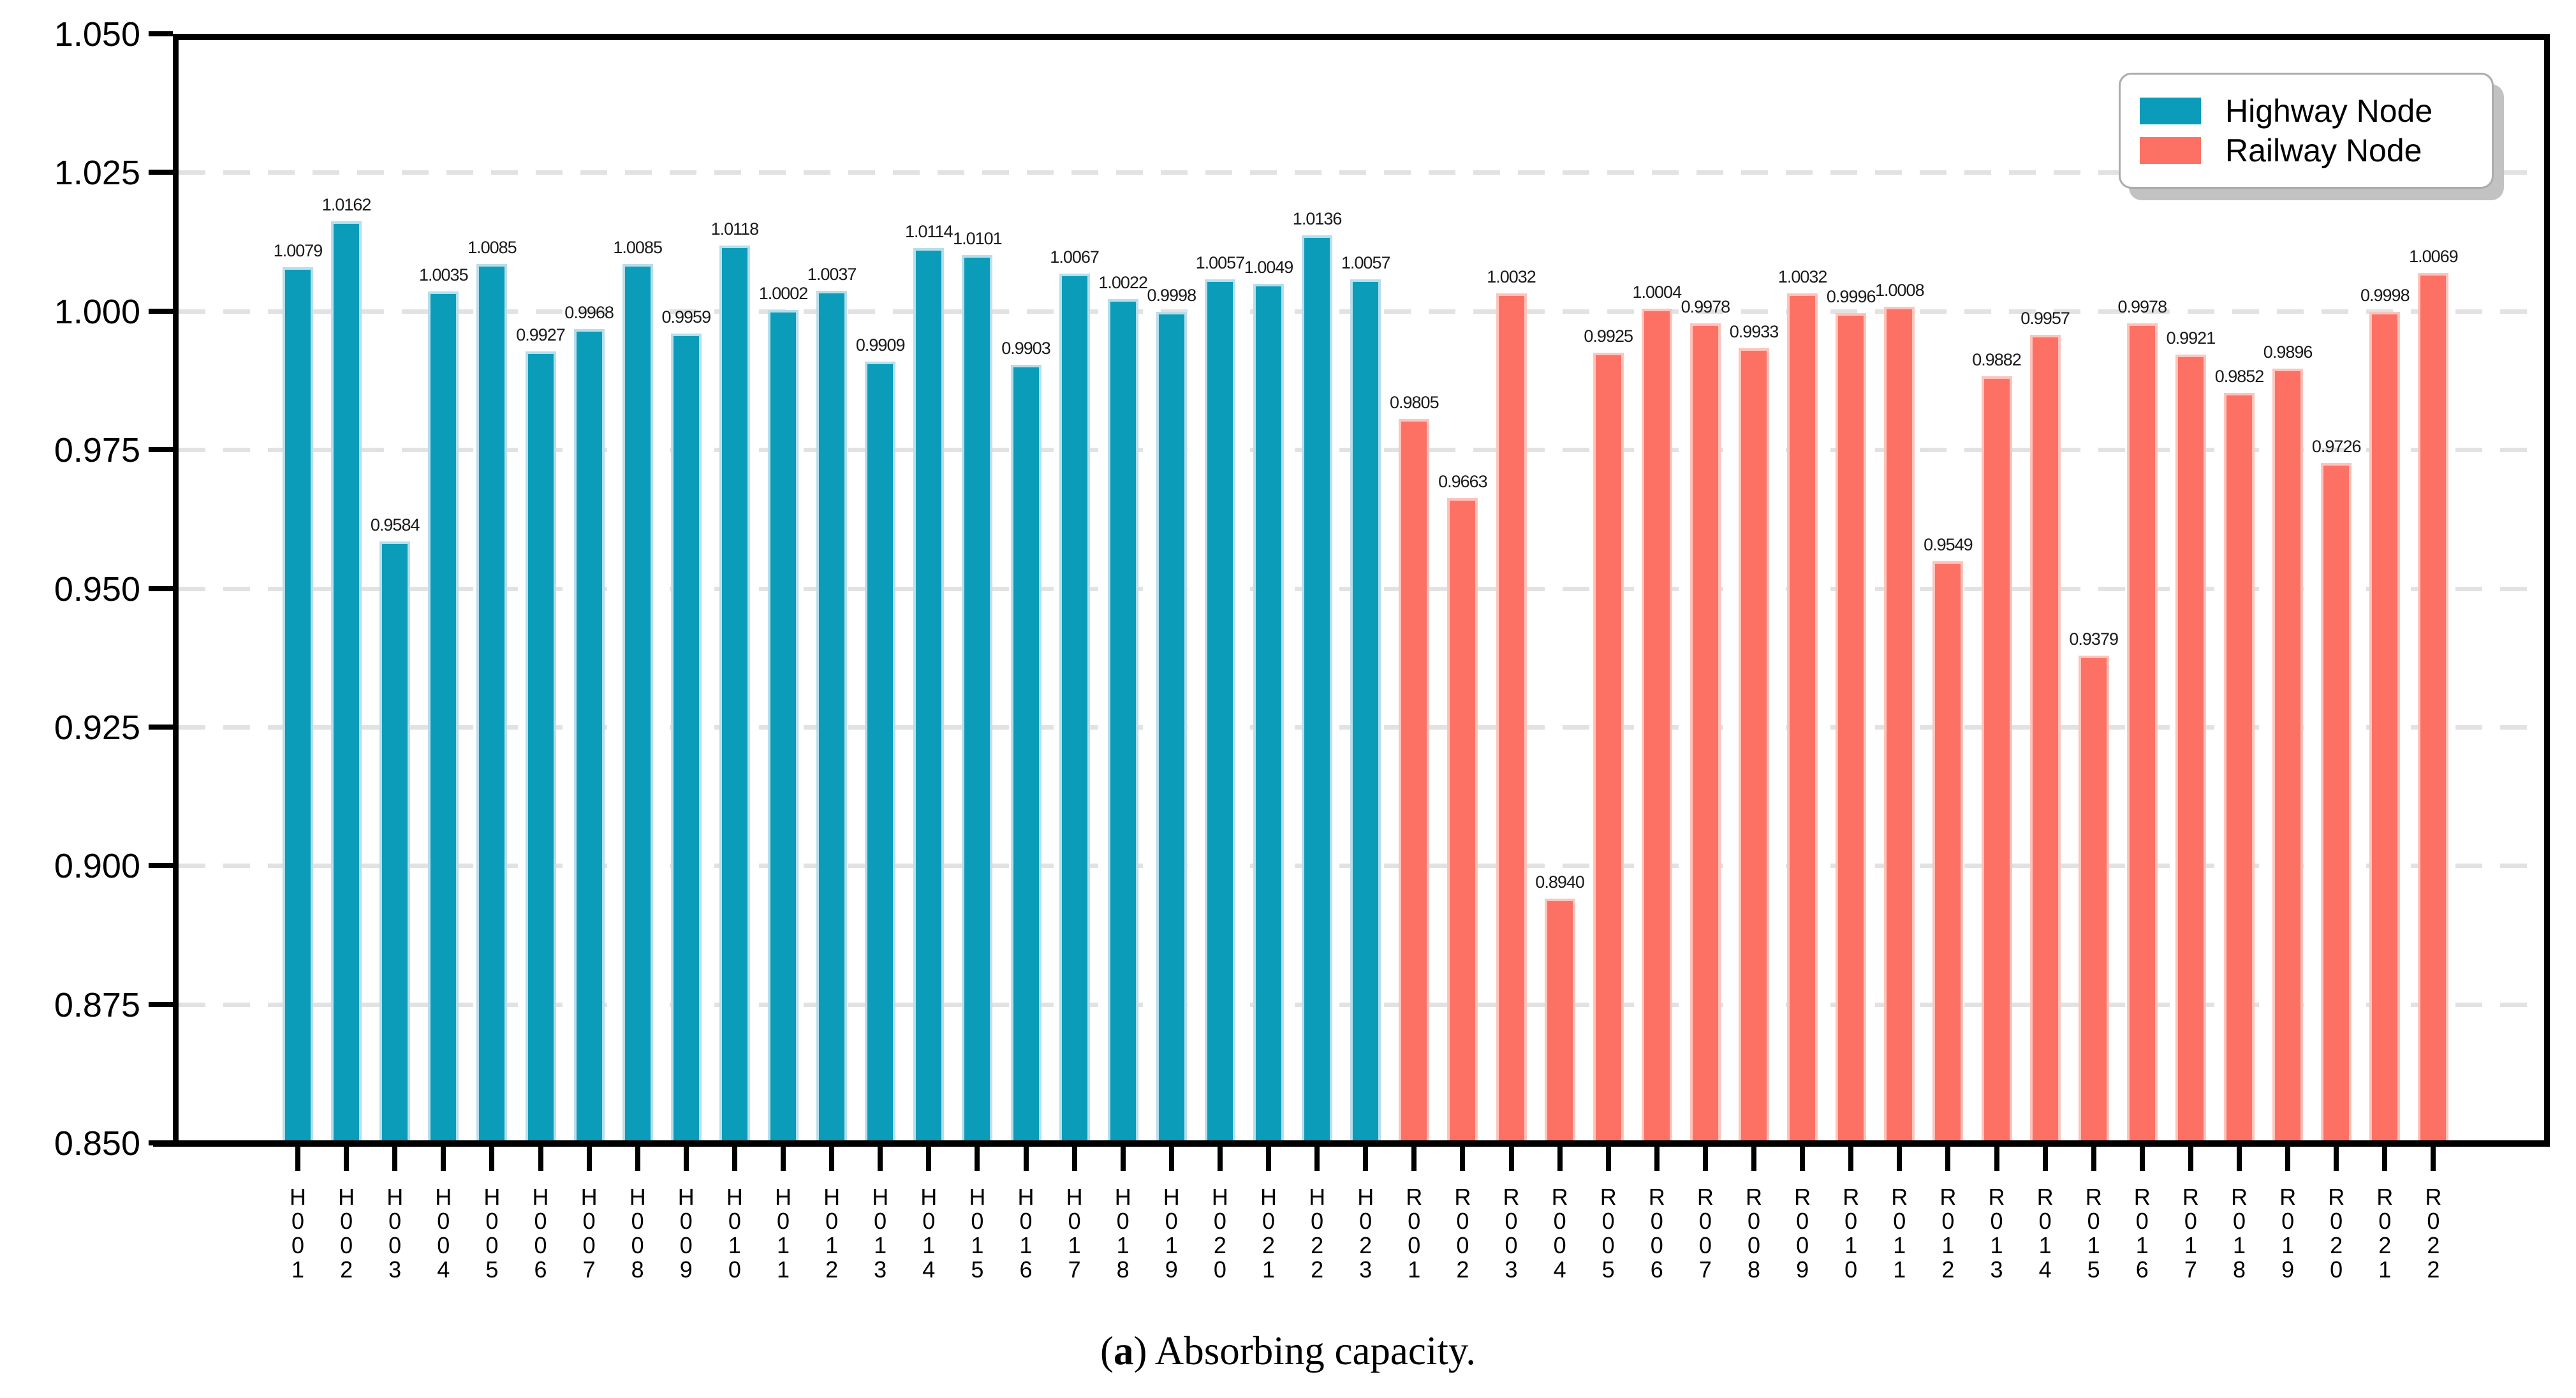  What do you see at coordinates (1172, 295) in the screenshot?
I see `bar-value-label: 0.9998` at bounding box center [1172, 295].